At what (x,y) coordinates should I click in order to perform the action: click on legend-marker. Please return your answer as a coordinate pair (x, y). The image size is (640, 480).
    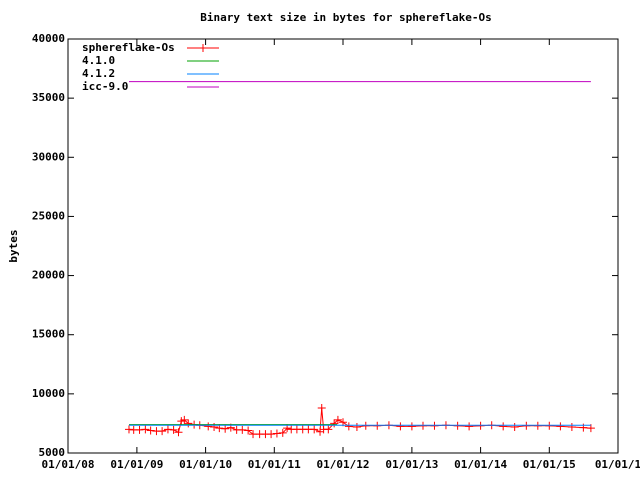
    Looking at the image, I should click on (203, 48).